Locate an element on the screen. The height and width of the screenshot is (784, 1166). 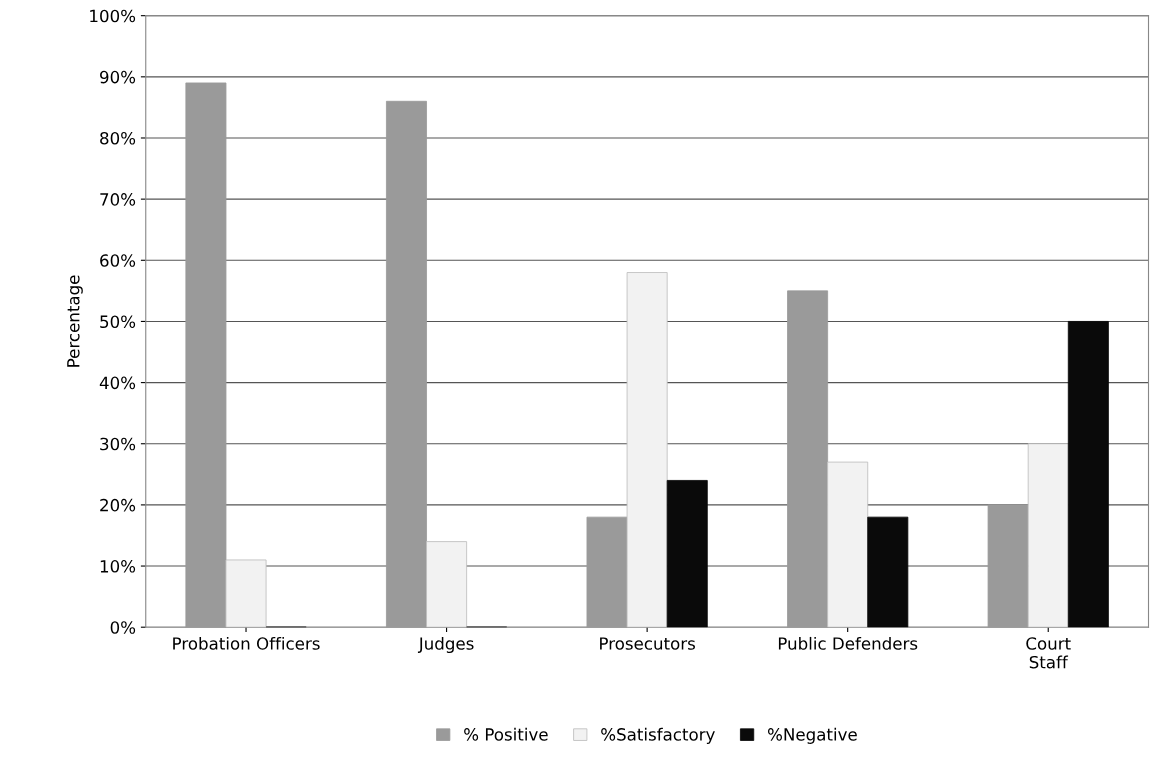
y-tick-label: 20% is located at coordinates (118, 505).